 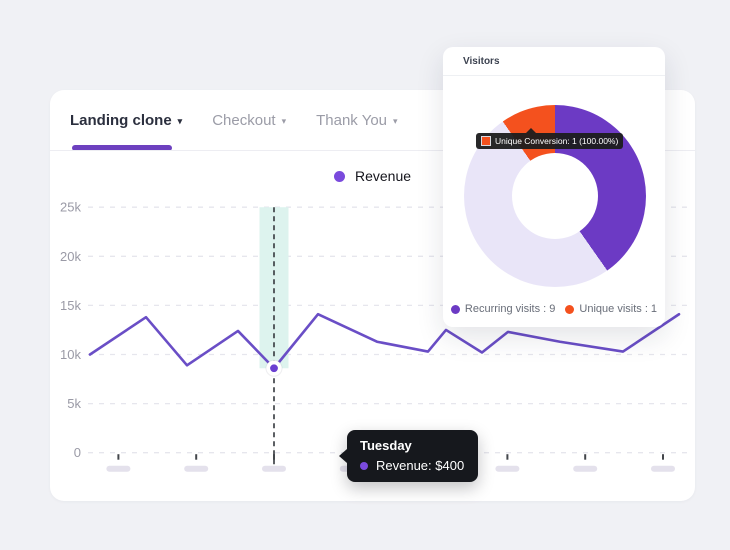 What do you see at coordinates (486, 141) in the screenshot?
I see `unique-visits-swatch-icon` at bounding box center [486, 141].